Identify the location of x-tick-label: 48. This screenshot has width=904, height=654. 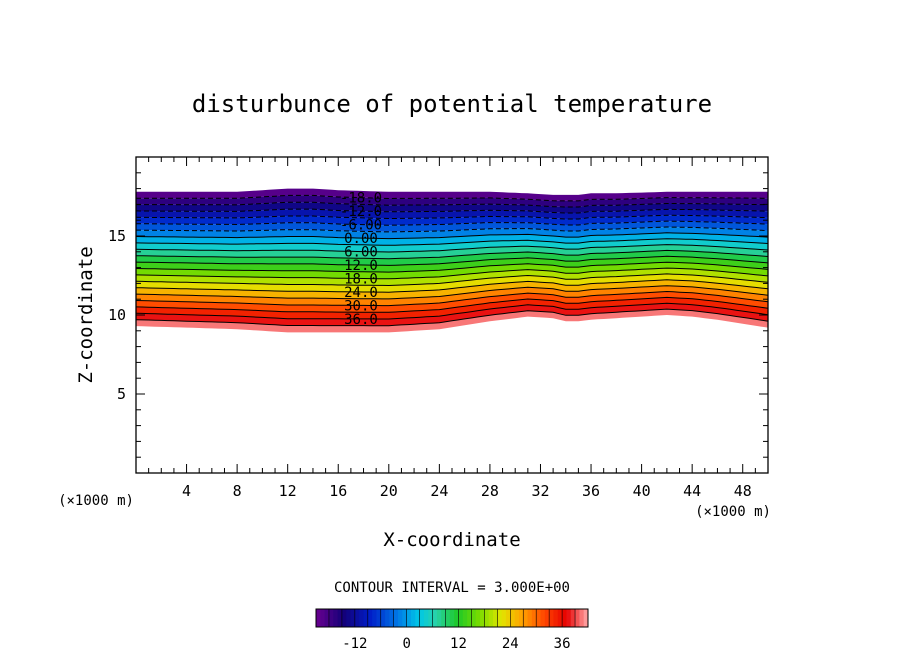
(743, 491).